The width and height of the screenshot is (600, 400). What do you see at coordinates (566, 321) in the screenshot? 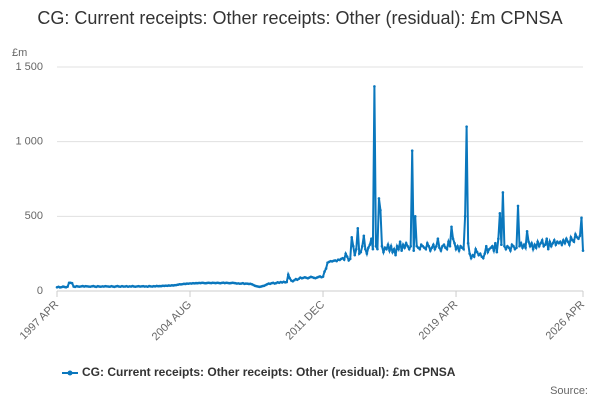
I see `x-tick-label: 2026 APR` at bounding box center [566, 321].